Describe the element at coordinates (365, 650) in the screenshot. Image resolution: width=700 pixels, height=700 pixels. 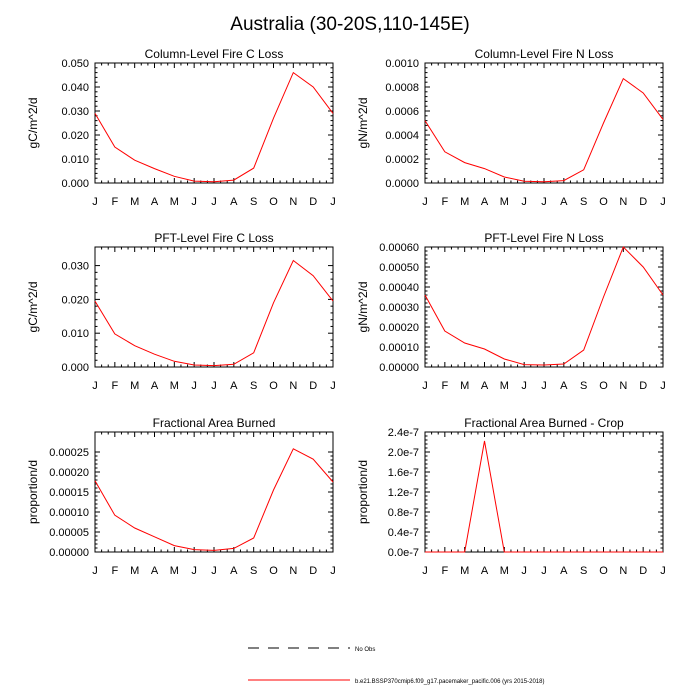
I see `legend-obs-label: No Obs` at that location.